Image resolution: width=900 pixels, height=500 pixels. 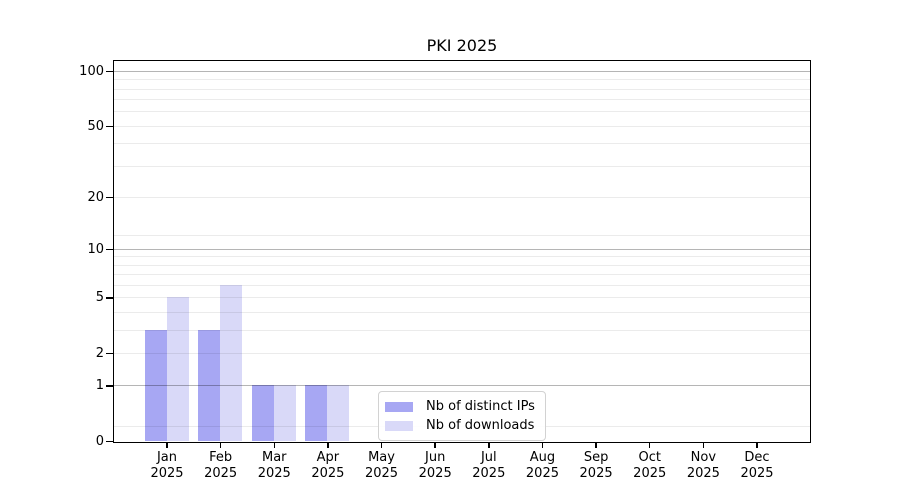 I want to click on bar-downloads-mar, so click(x=284, y=413).